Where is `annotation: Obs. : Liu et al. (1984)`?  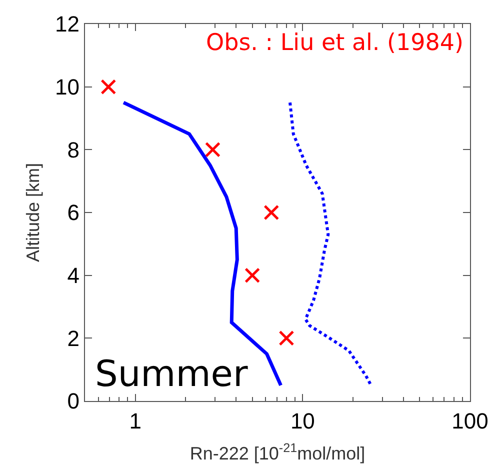 annotation: Obs. : Liu et al. (1984) is located at coordinates (335, 43).